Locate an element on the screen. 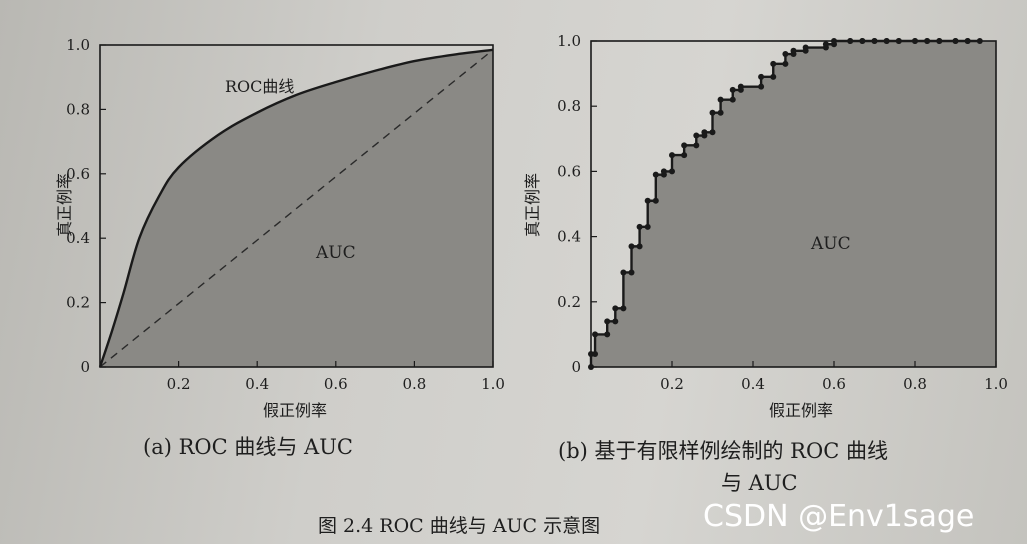 Image resolution: width=1027 pixels, height=544 pixels. b-ytick-label: 0.2 is located at coordinates (569, 302).